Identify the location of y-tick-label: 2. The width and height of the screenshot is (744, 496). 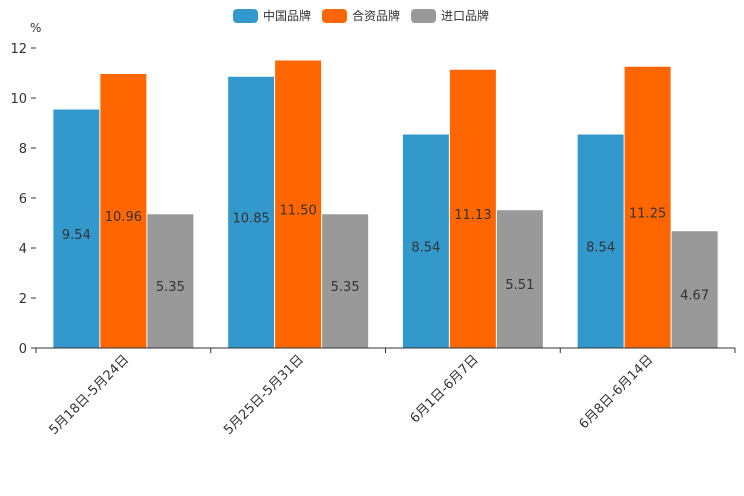
(23, 299).